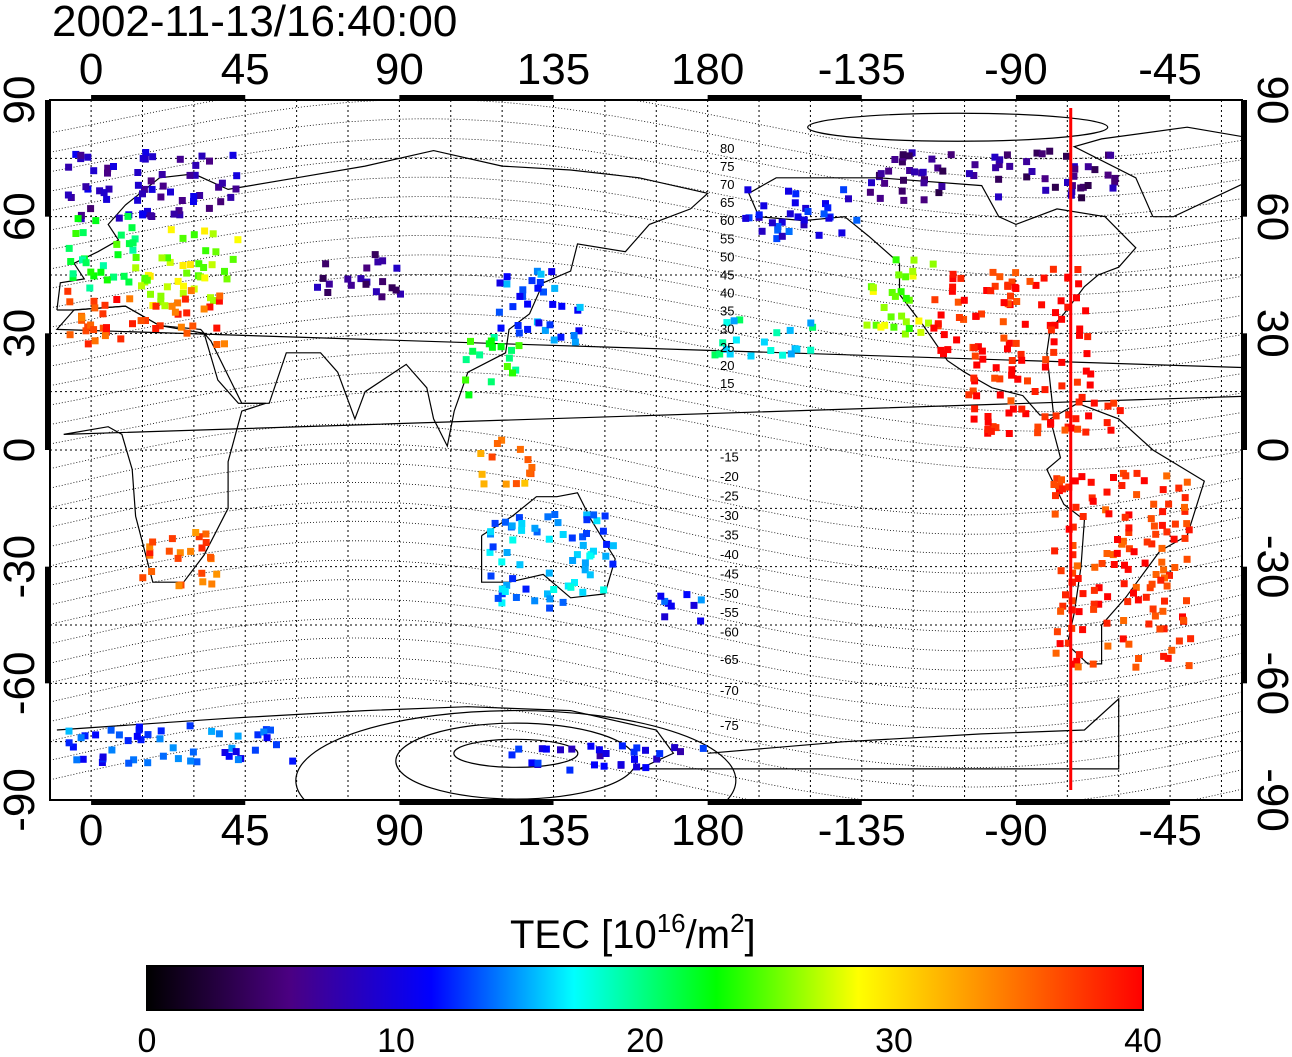 The width and height of the screenshot is (1292, 1057). I want to click on left-lat-label: 60, so click(22, 216).